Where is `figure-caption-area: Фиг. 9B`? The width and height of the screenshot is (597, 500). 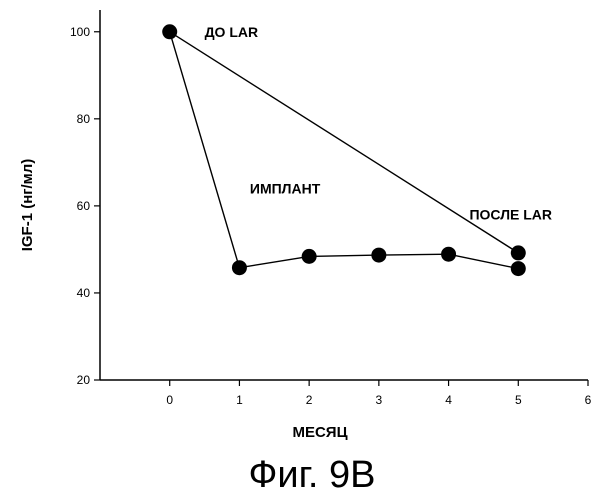 figure-caption-area: Фиг. 9B is located at coordinates (298, 472).